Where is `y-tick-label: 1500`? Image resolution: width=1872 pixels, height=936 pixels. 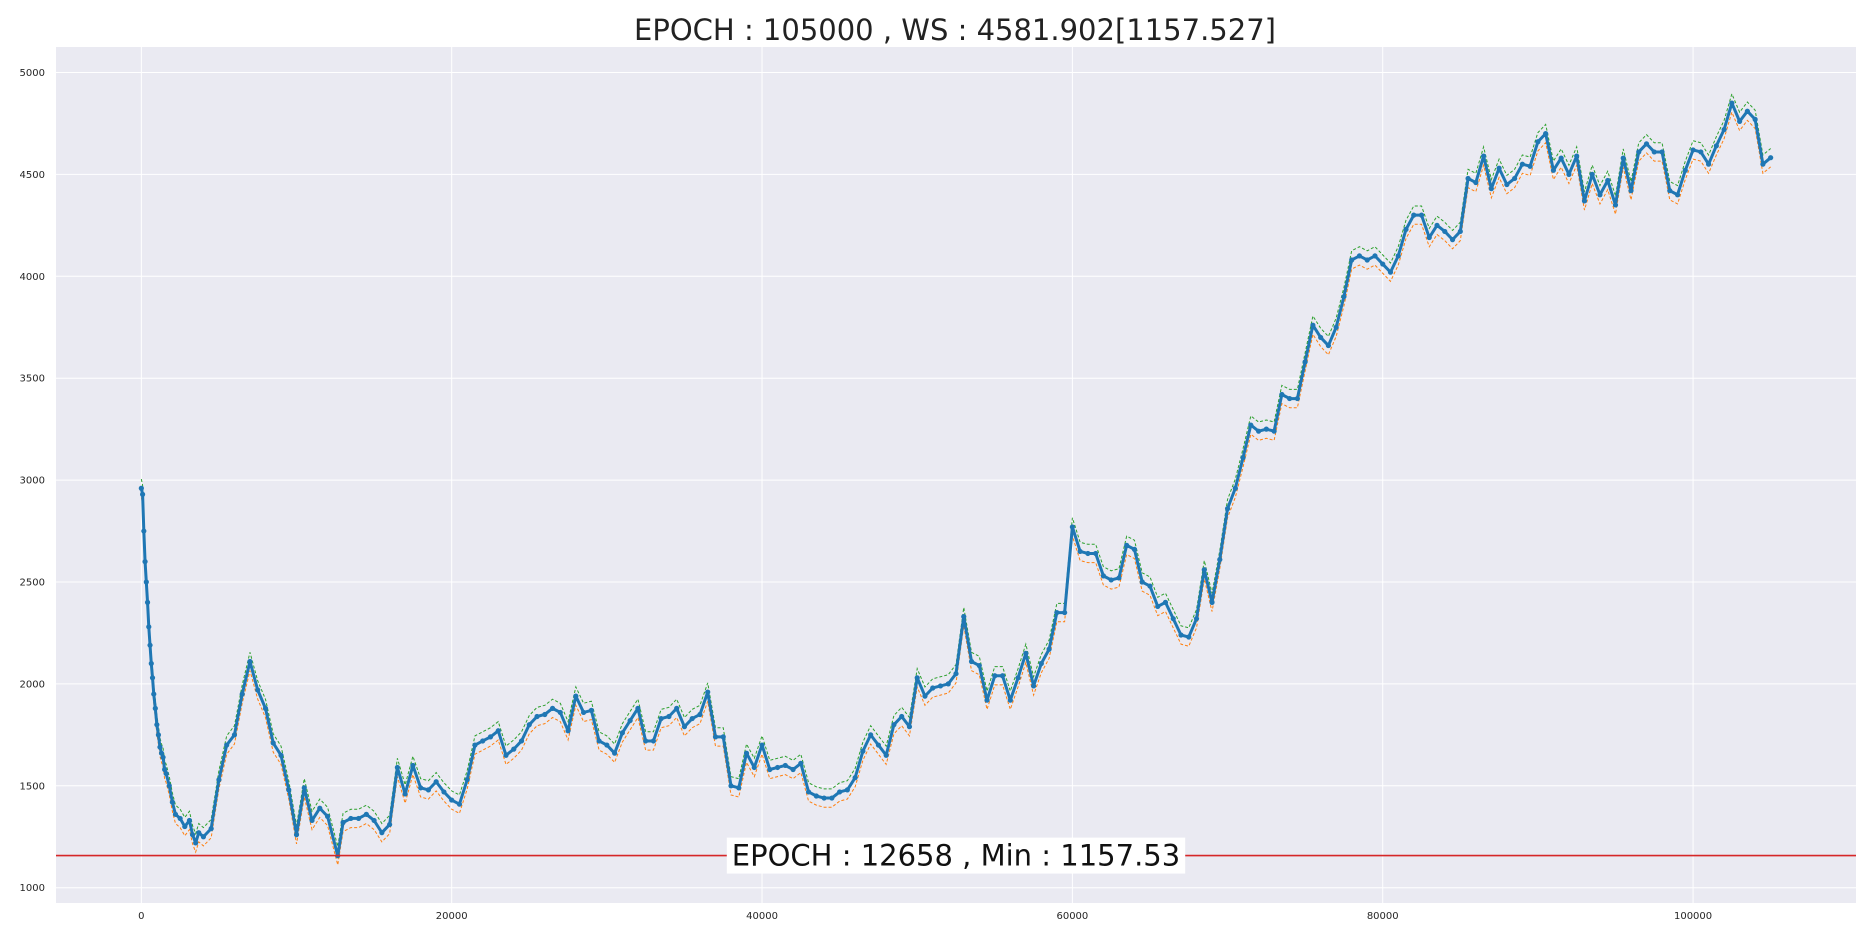 y-tick-label: 1500 is located at coordinates (32, 786).